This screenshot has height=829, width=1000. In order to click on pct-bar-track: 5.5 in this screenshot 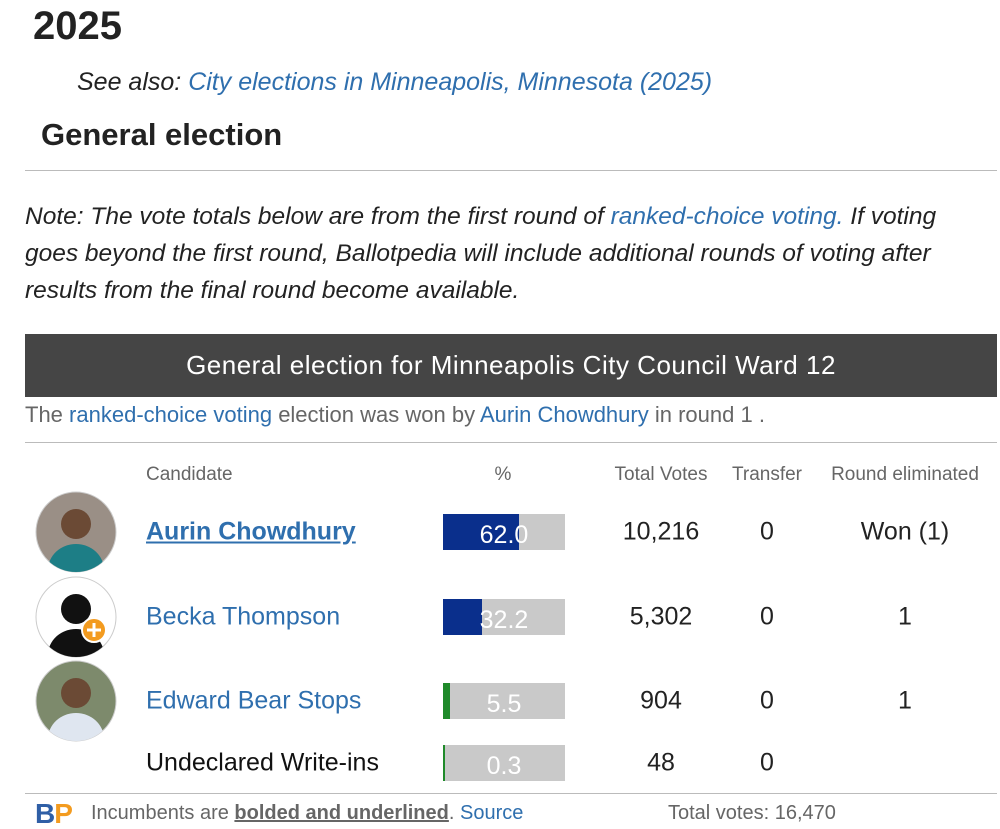, I will do `click(504, 701)`.